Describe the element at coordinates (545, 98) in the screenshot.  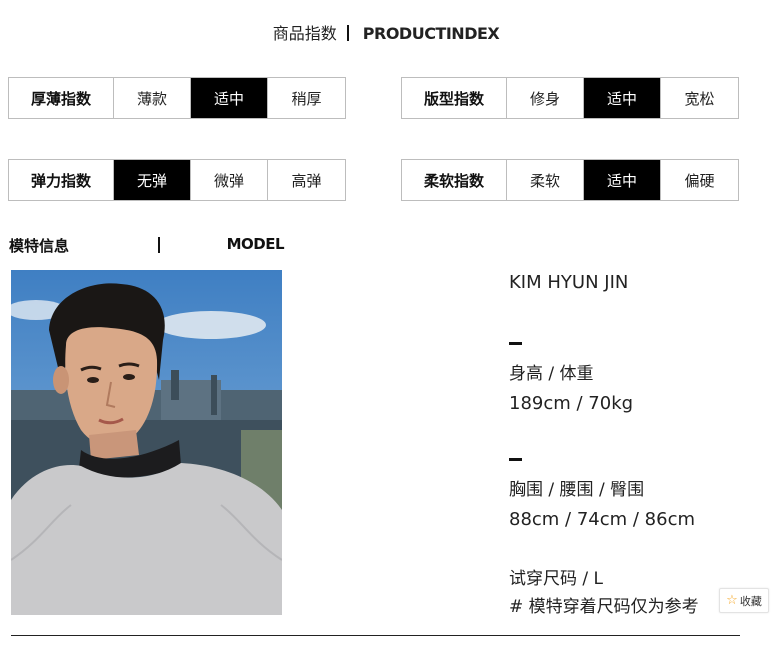
I see `index-option: 修身` at that location.